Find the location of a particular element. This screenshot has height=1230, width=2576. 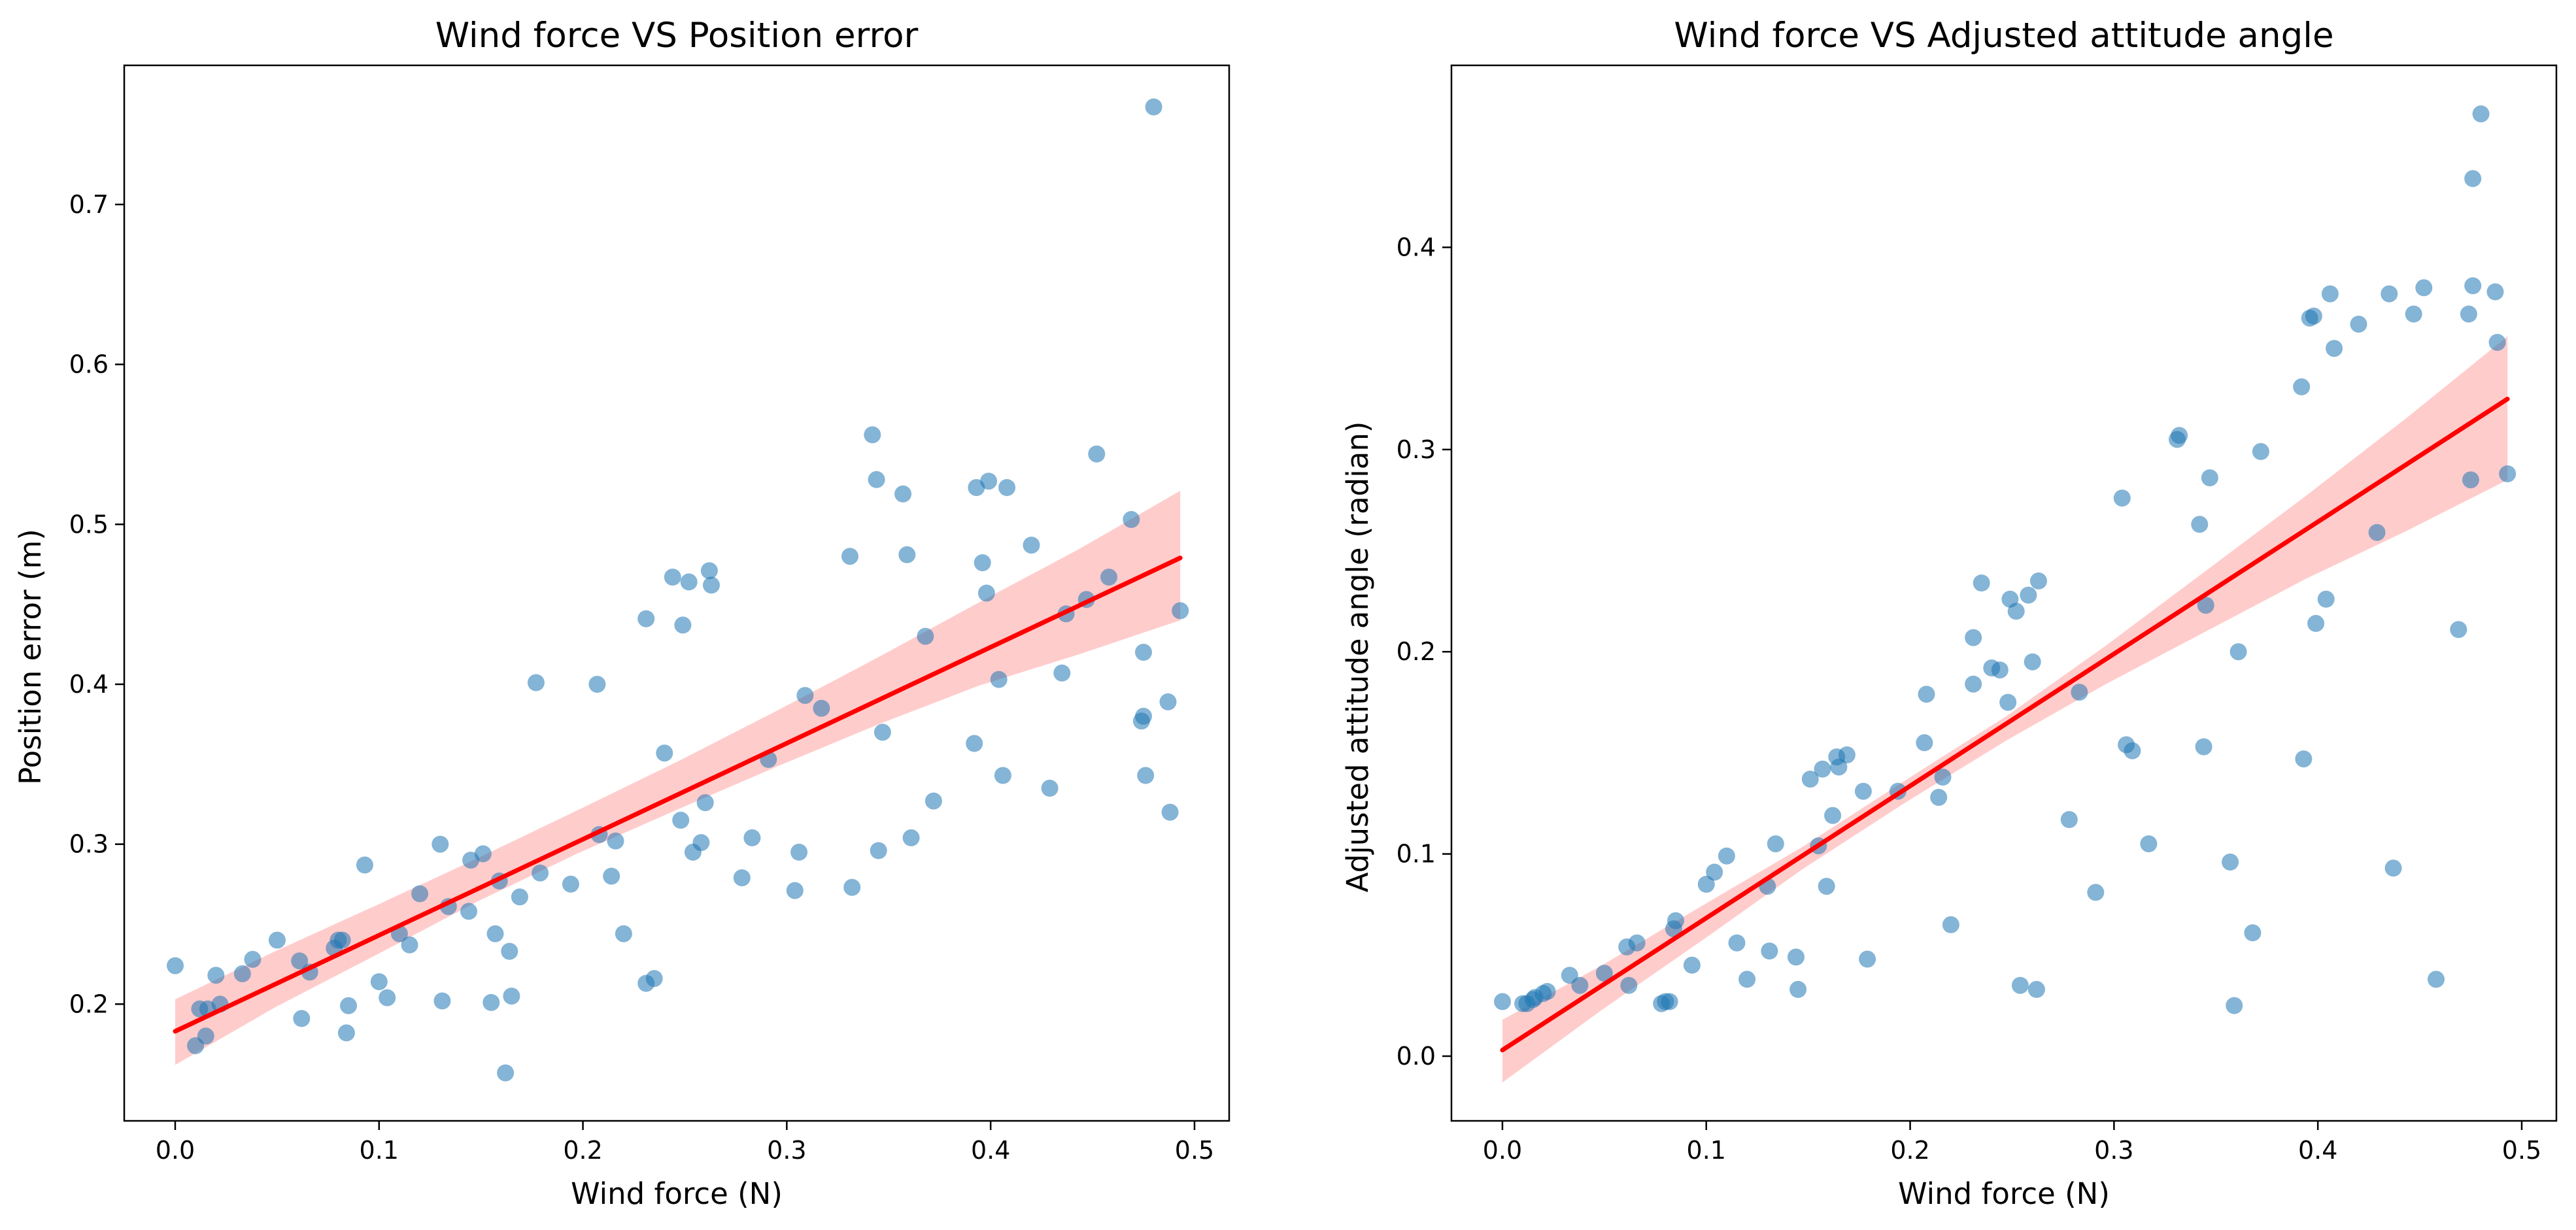

x-tick-label: 0.3 is located at coordinates (2113, 1150).